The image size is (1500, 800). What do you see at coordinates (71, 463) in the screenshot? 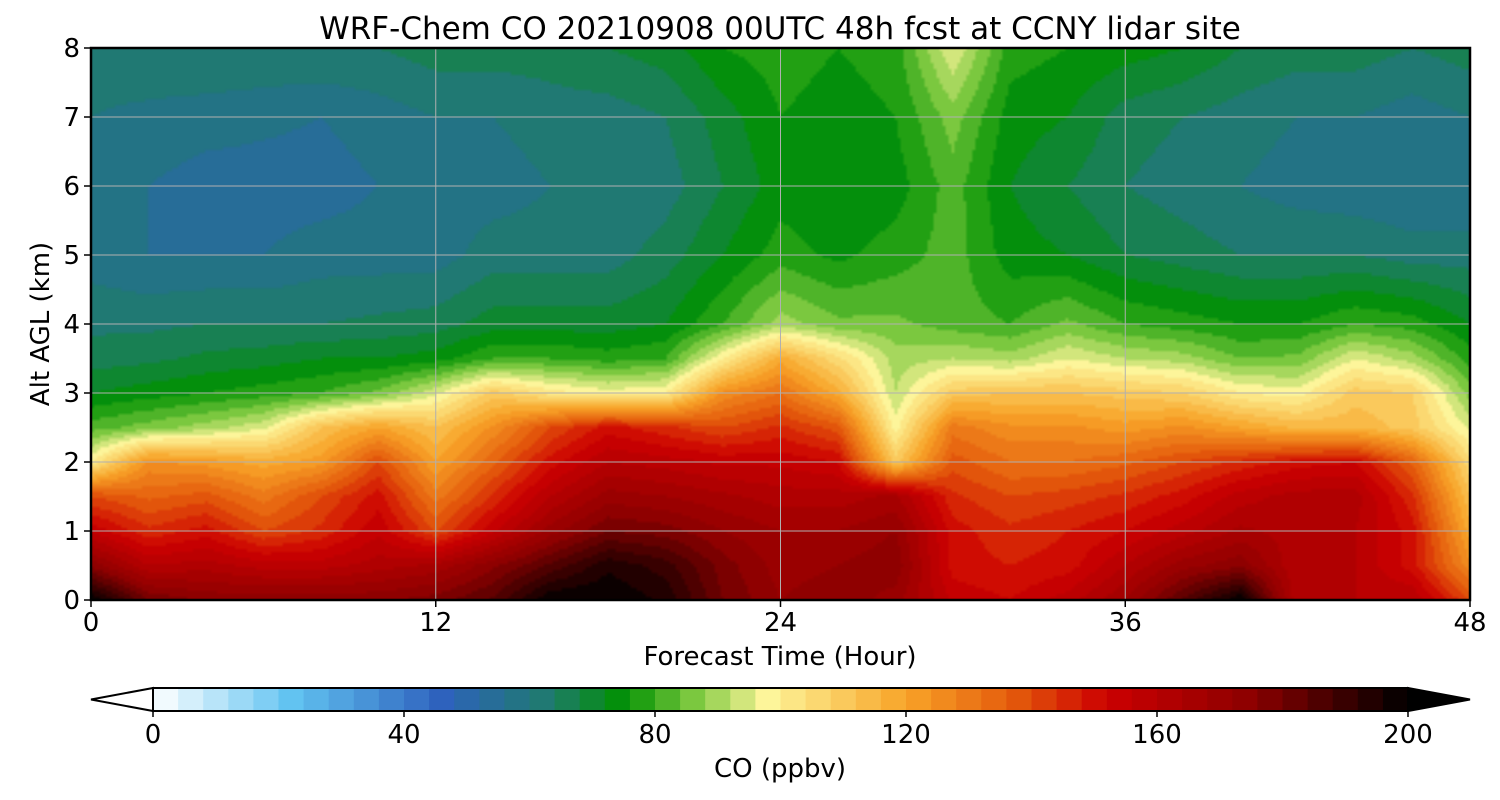
I see `y-tick-label: 2` at bounding box center [71, 463].